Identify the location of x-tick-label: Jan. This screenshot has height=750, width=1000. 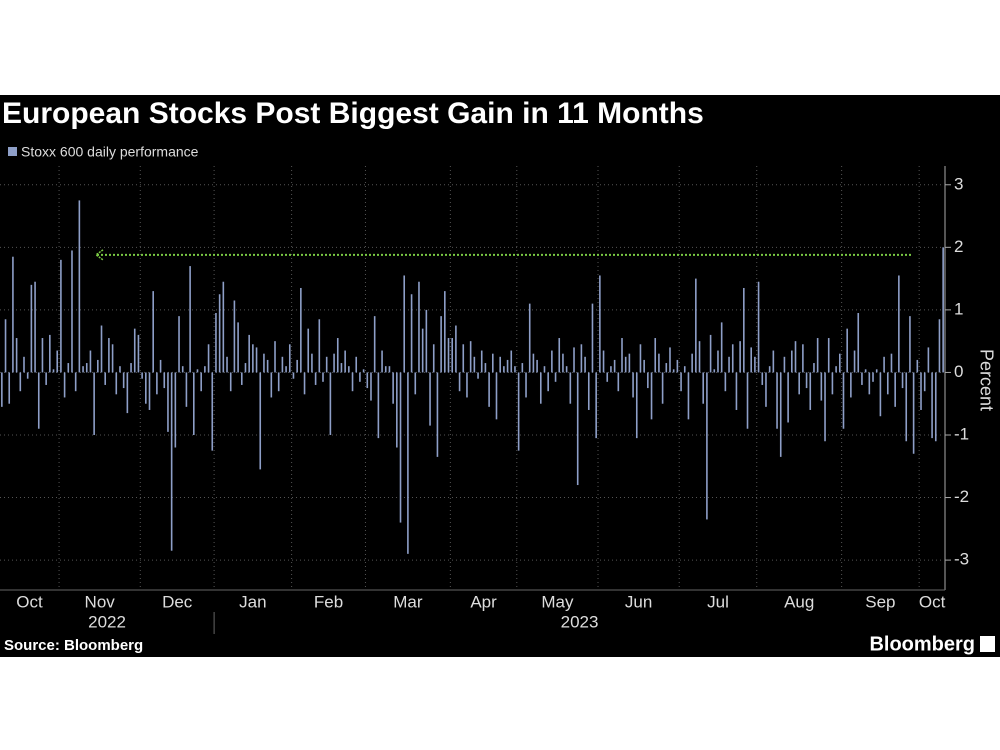
(252, 601).